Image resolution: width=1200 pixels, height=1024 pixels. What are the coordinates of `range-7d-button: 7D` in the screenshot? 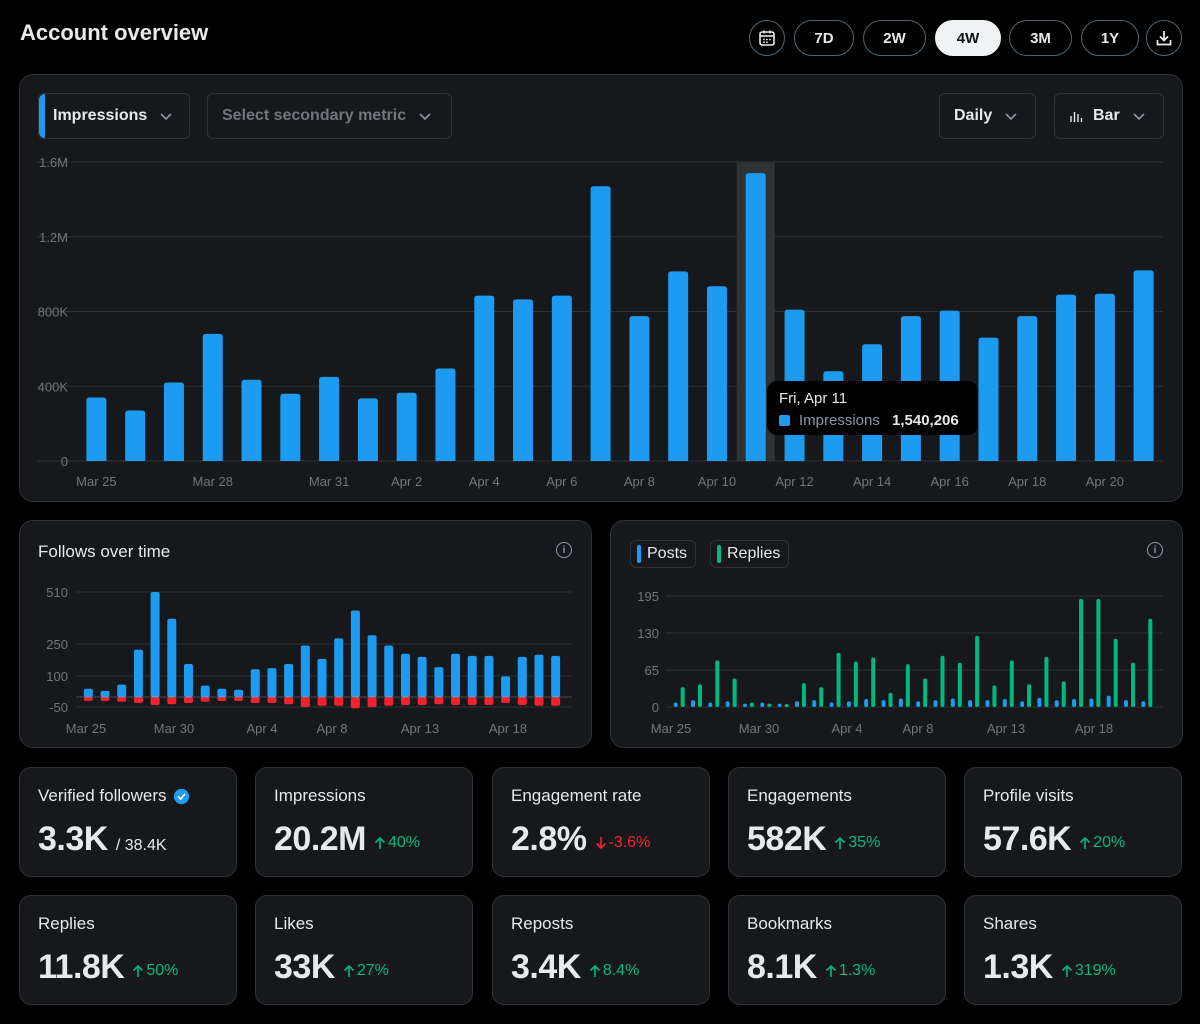 It's located at (824, 38).